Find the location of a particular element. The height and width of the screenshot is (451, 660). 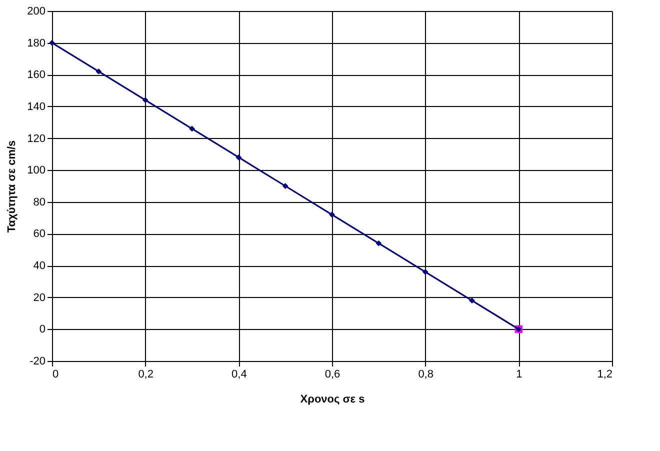

y-tick-label: 20 is located at coordinates (39, 298).